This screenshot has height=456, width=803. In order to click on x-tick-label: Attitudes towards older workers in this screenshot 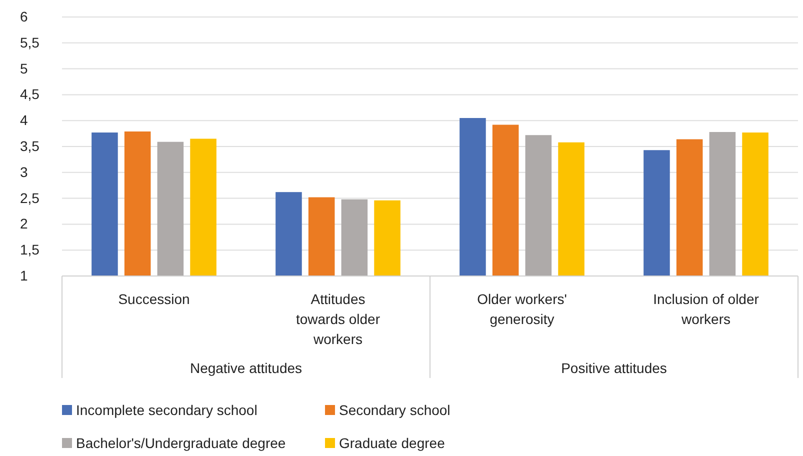, I will do `click(338, 319)`.